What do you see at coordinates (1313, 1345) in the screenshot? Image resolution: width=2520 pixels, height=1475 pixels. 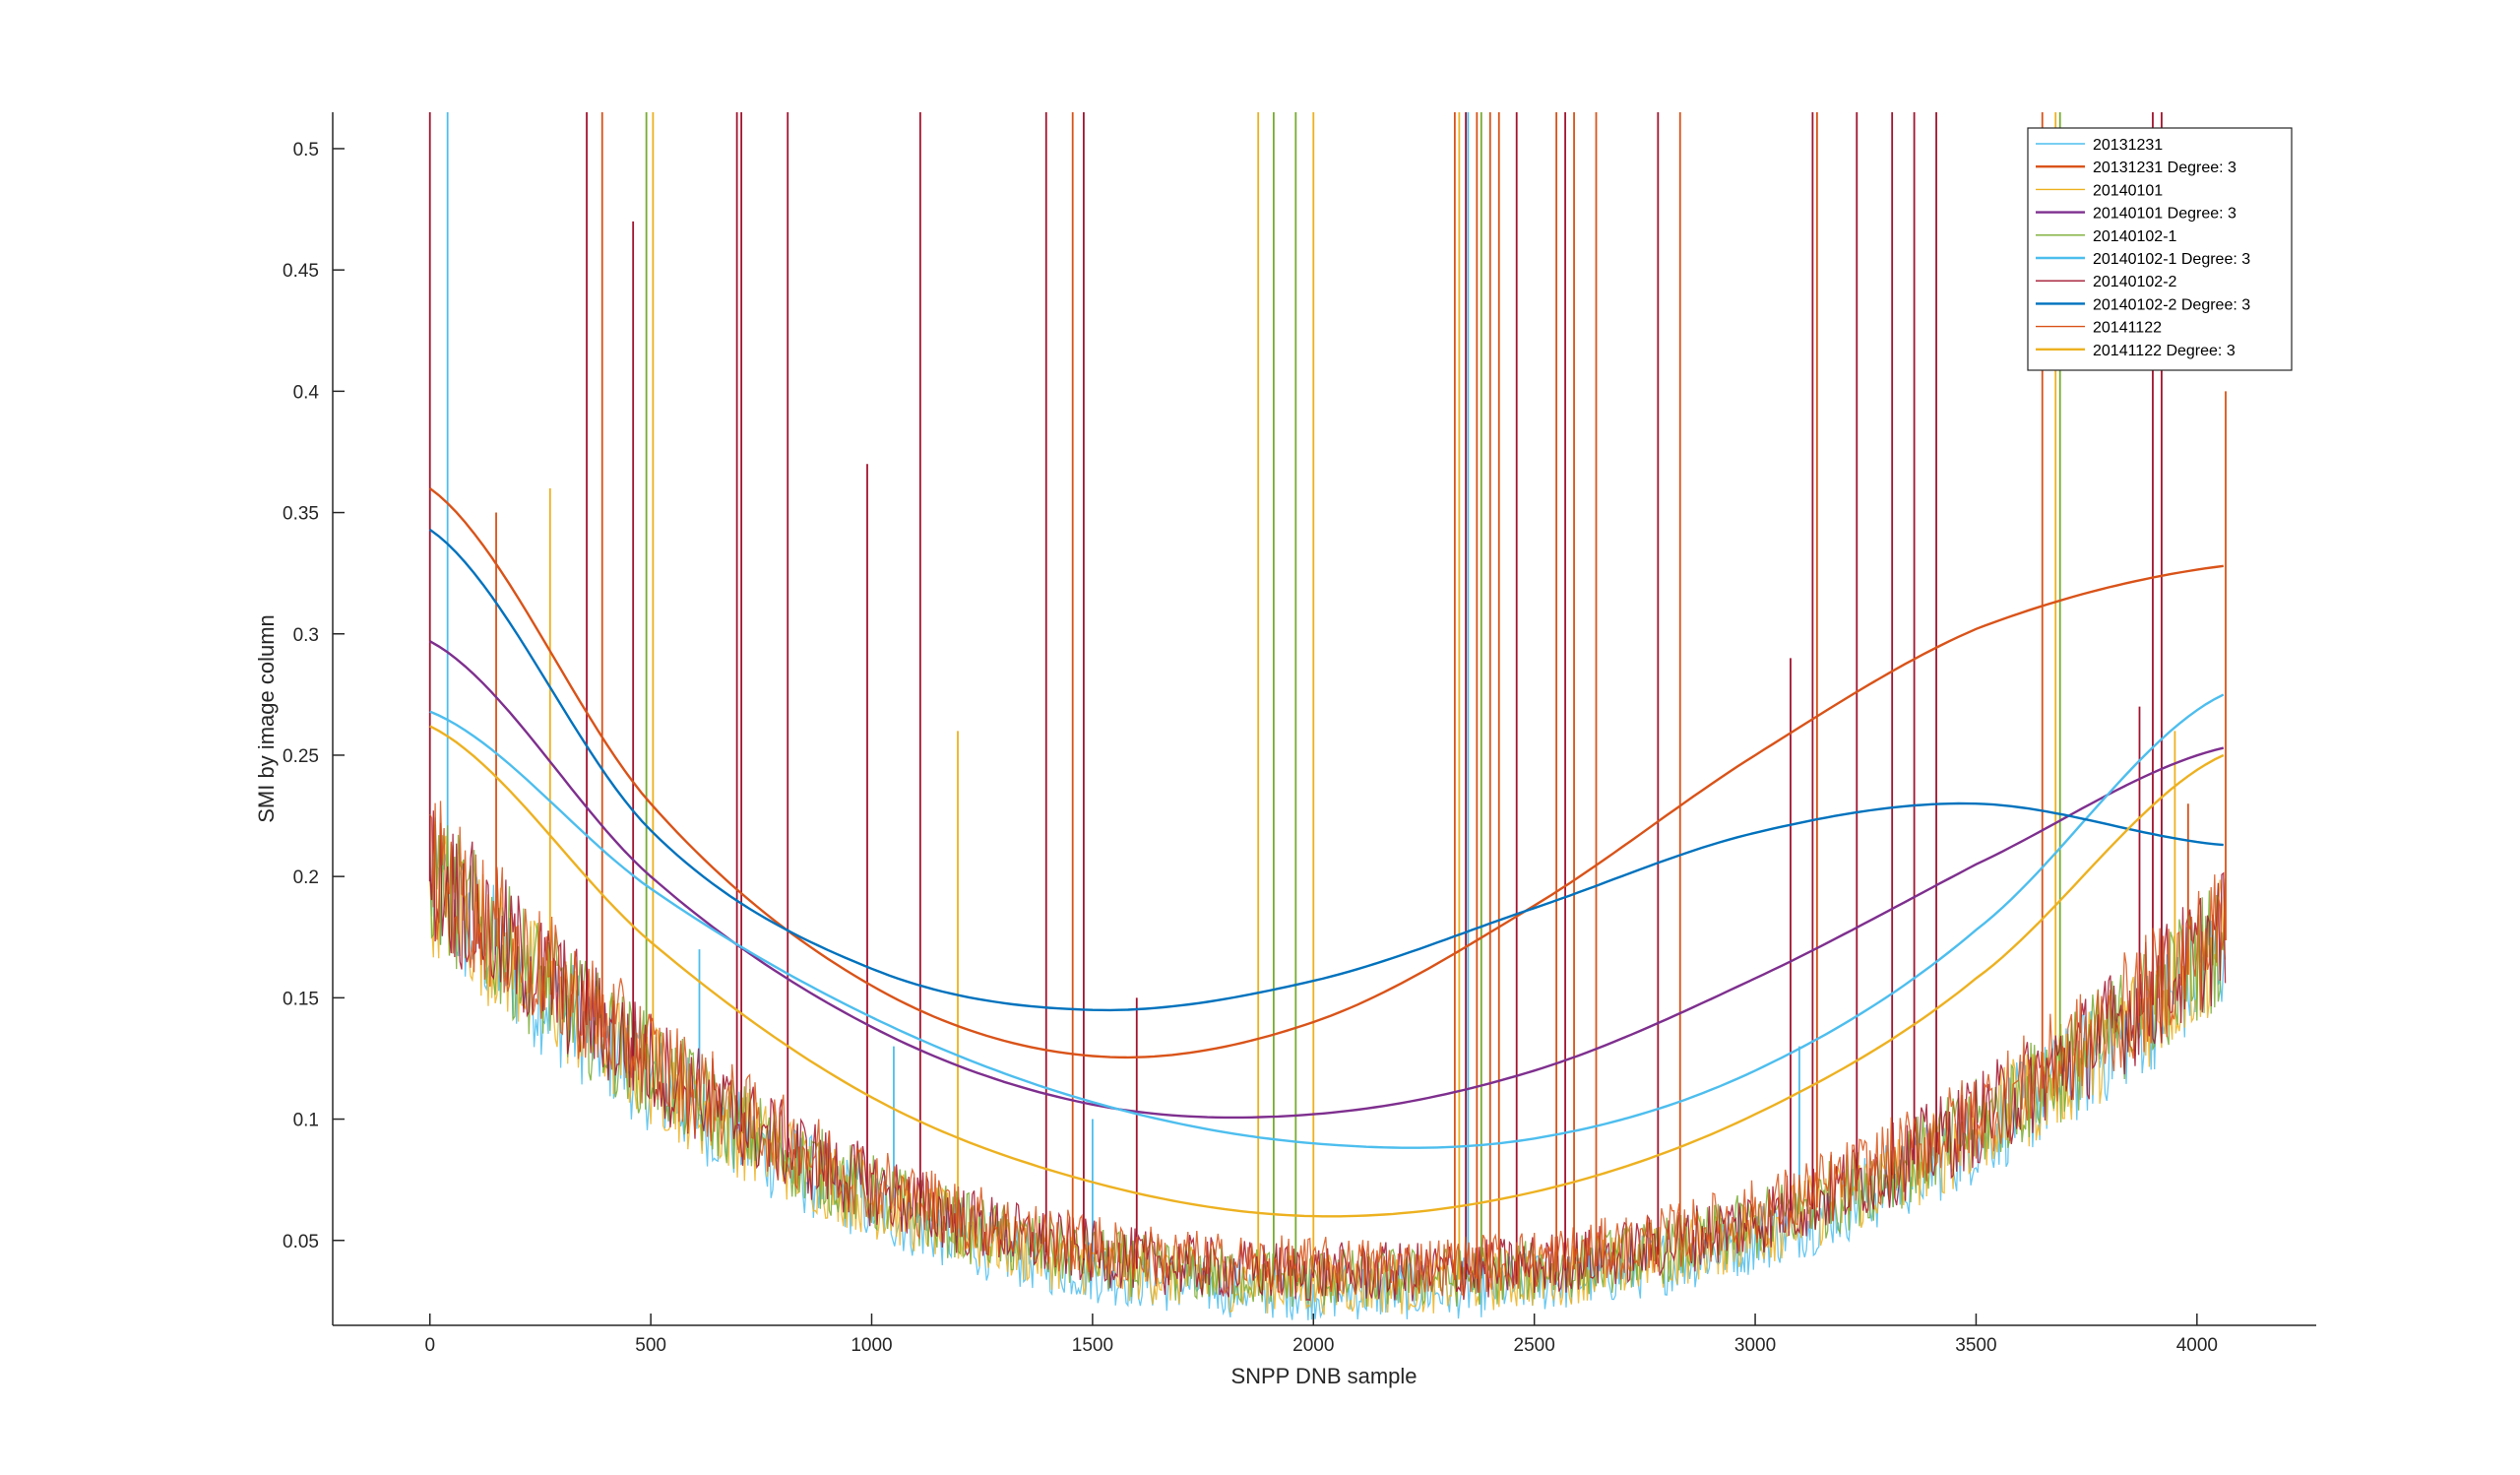 I see `x-tick-label: 2000` at bounding box center [1313, 1345].